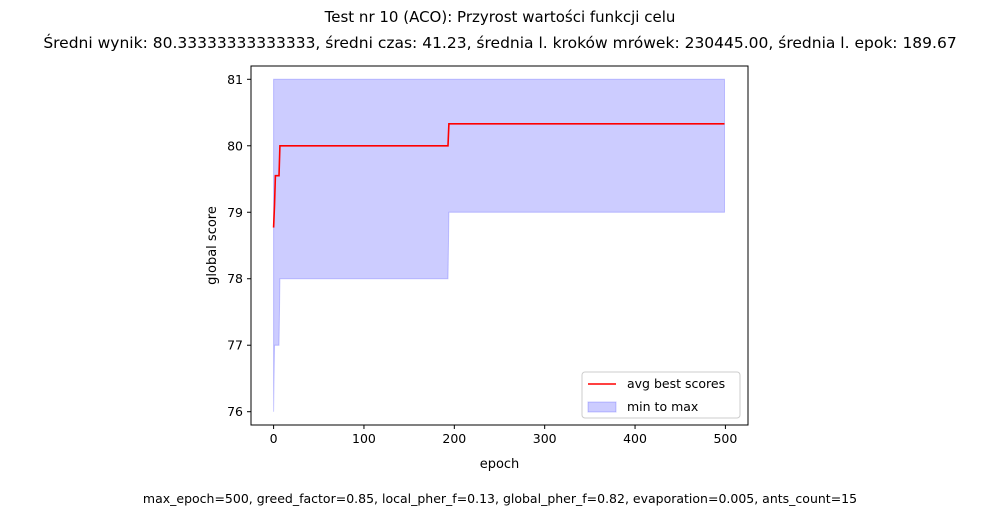  What do you see at coordinates (662, 406) in the screenshot?
I see `legend-label-min-to-max: min to max` at bounding box center [662, 406].